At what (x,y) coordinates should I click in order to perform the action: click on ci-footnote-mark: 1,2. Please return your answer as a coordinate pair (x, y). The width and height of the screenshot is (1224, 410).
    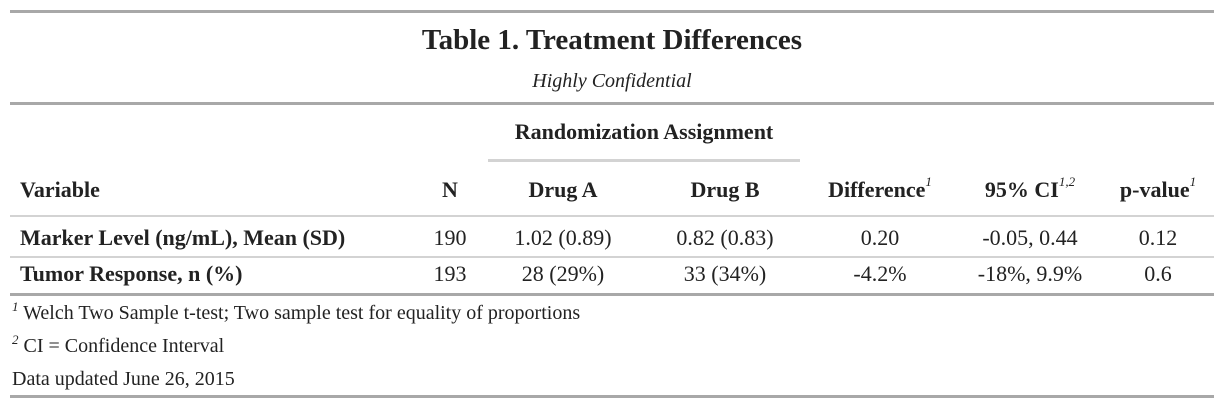
    Looking at the image, I should click on (1067, 181).